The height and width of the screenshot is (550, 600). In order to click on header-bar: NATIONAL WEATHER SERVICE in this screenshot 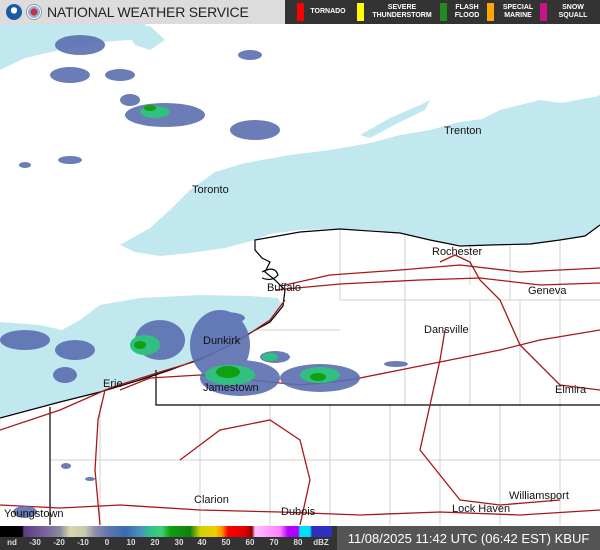, I will do `click(142, 12)`.